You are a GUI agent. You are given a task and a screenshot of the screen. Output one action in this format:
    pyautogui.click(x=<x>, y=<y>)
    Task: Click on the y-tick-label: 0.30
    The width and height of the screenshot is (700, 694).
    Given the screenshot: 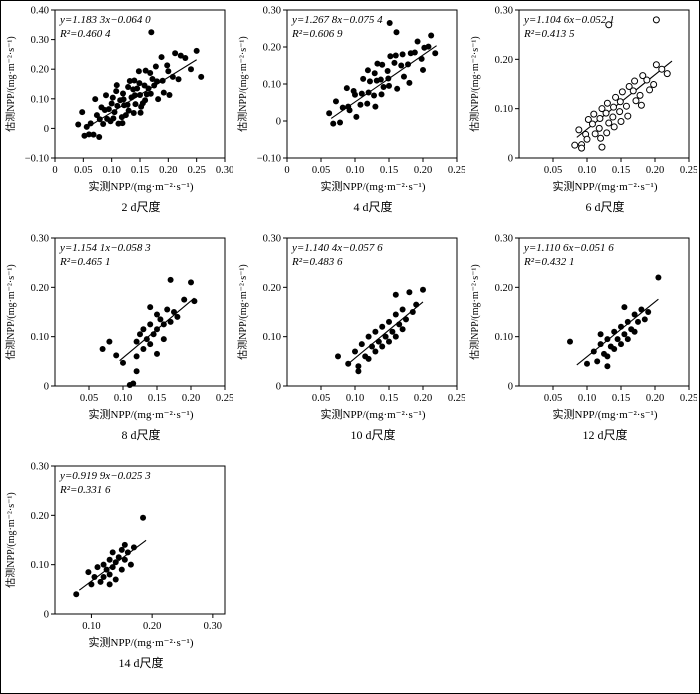 What is the action you would take?
    pyautogui.click(x=40, y=40)
    